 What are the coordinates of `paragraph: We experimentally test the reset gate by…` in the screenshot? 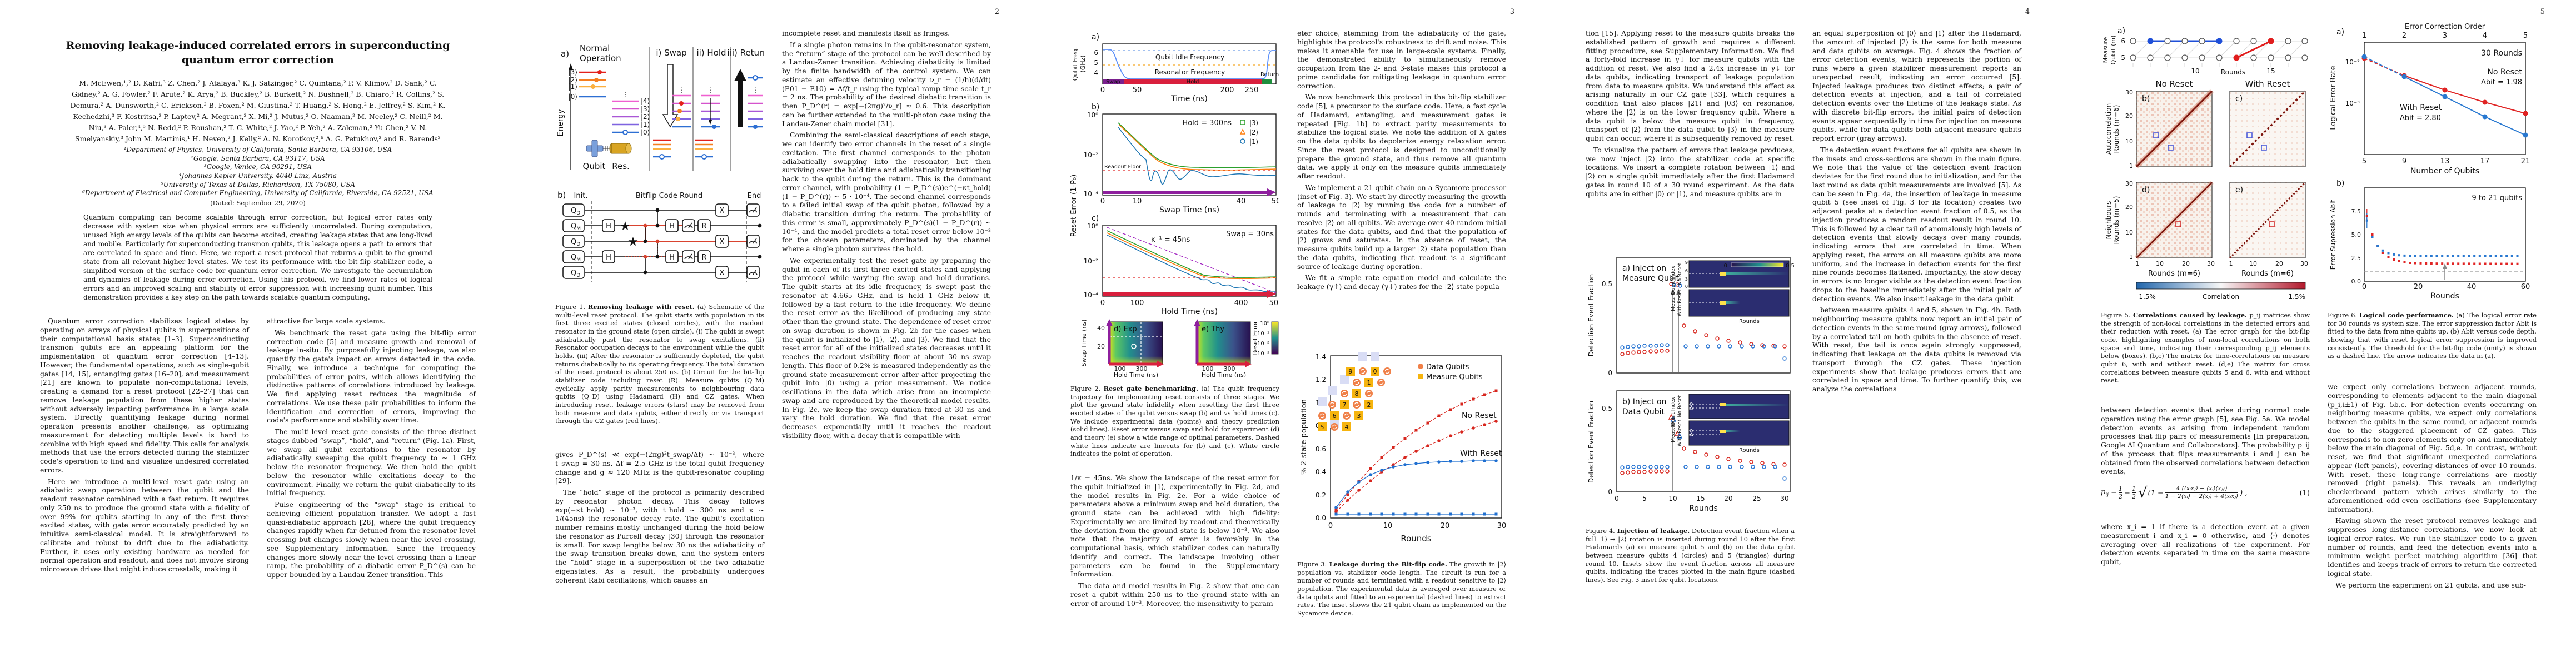 It's located at (886, 348).